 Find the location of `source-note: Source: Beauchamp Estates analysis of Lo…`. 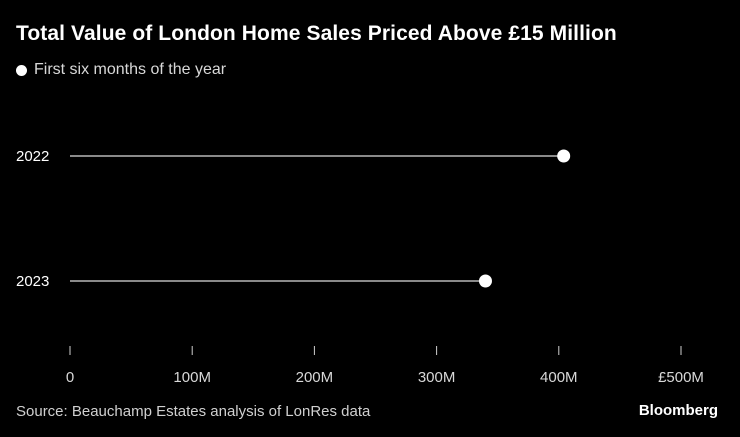

source-note: Source: Beauchamp Estates analysis of Lo… is located at coordinates (193, 411).